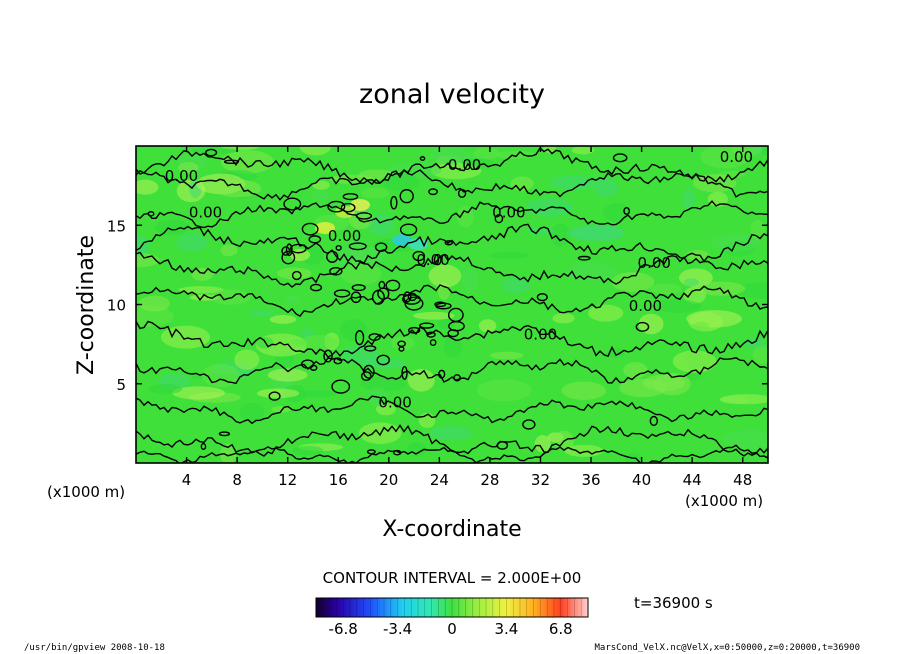 The height and width of the screenshot is (654, 904). What do you see at coordinates (397, 629) in the screenshot?
I see `colorbar-tick-label: -3.4` at bounding box center [397, 629].